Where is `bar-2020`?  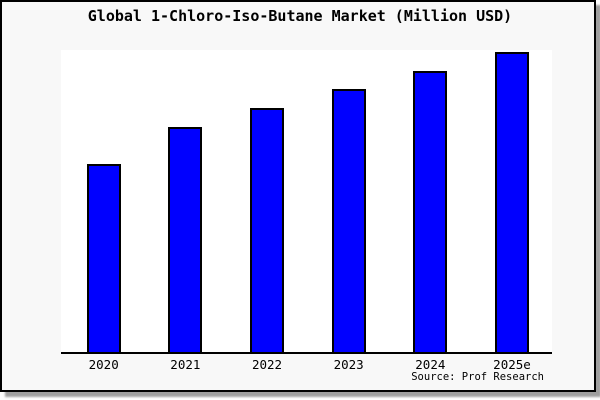 bar-2020 is located at coordinates (103, 258).